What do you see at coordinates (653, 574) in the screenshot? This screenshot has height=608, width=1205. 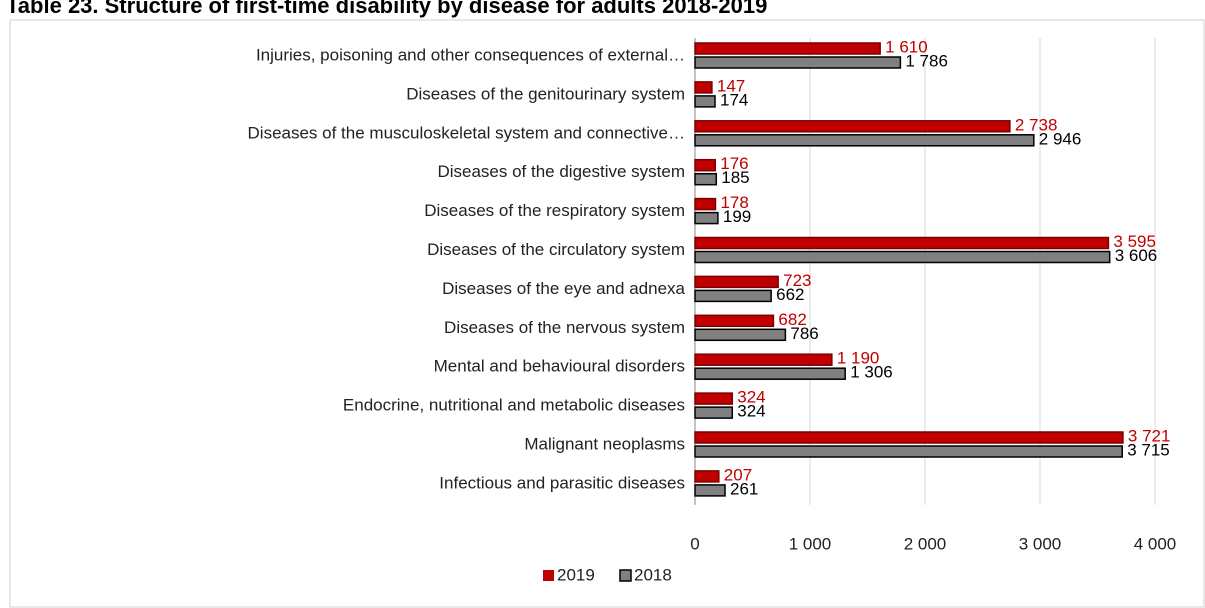 I see `legend-label: 2018` at bounding box center [653, 574].